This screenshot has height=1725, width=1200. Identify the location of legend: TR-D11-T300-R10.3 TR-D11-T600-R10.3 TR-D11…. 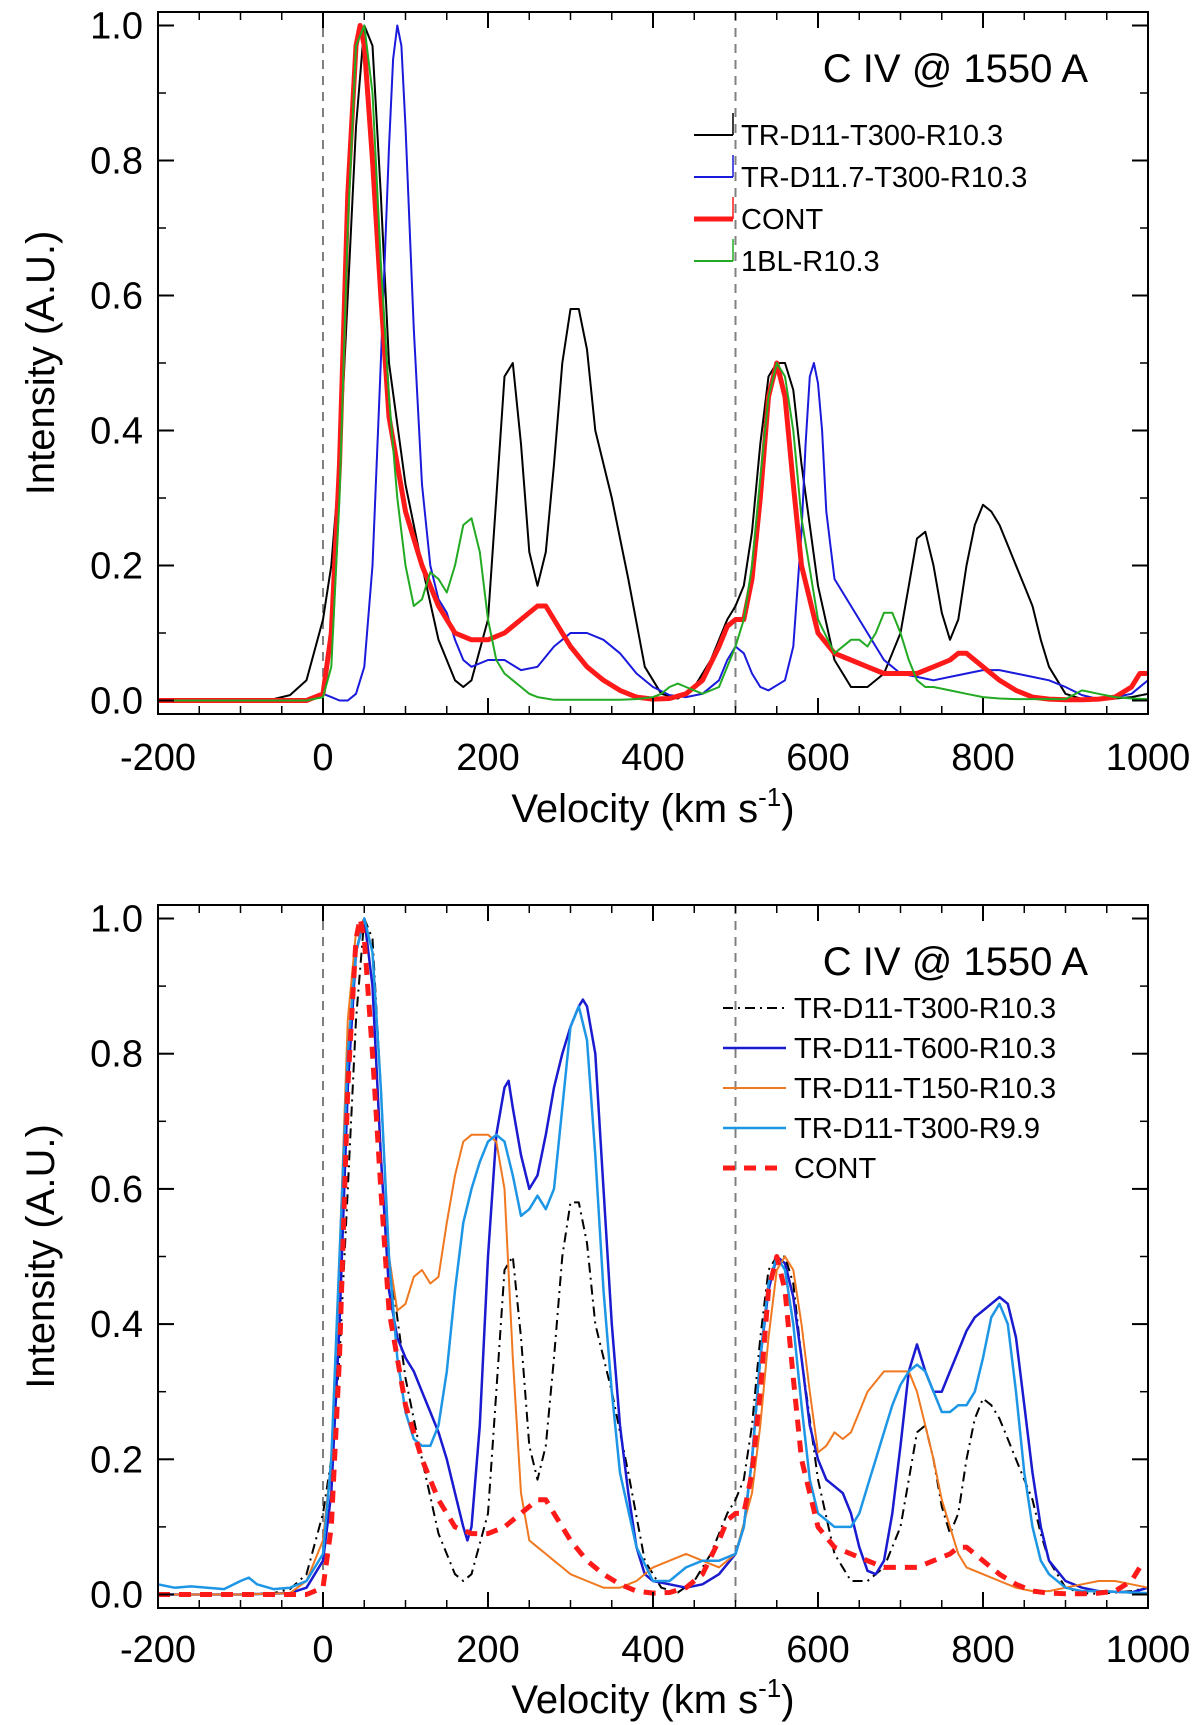
(889, 1089).